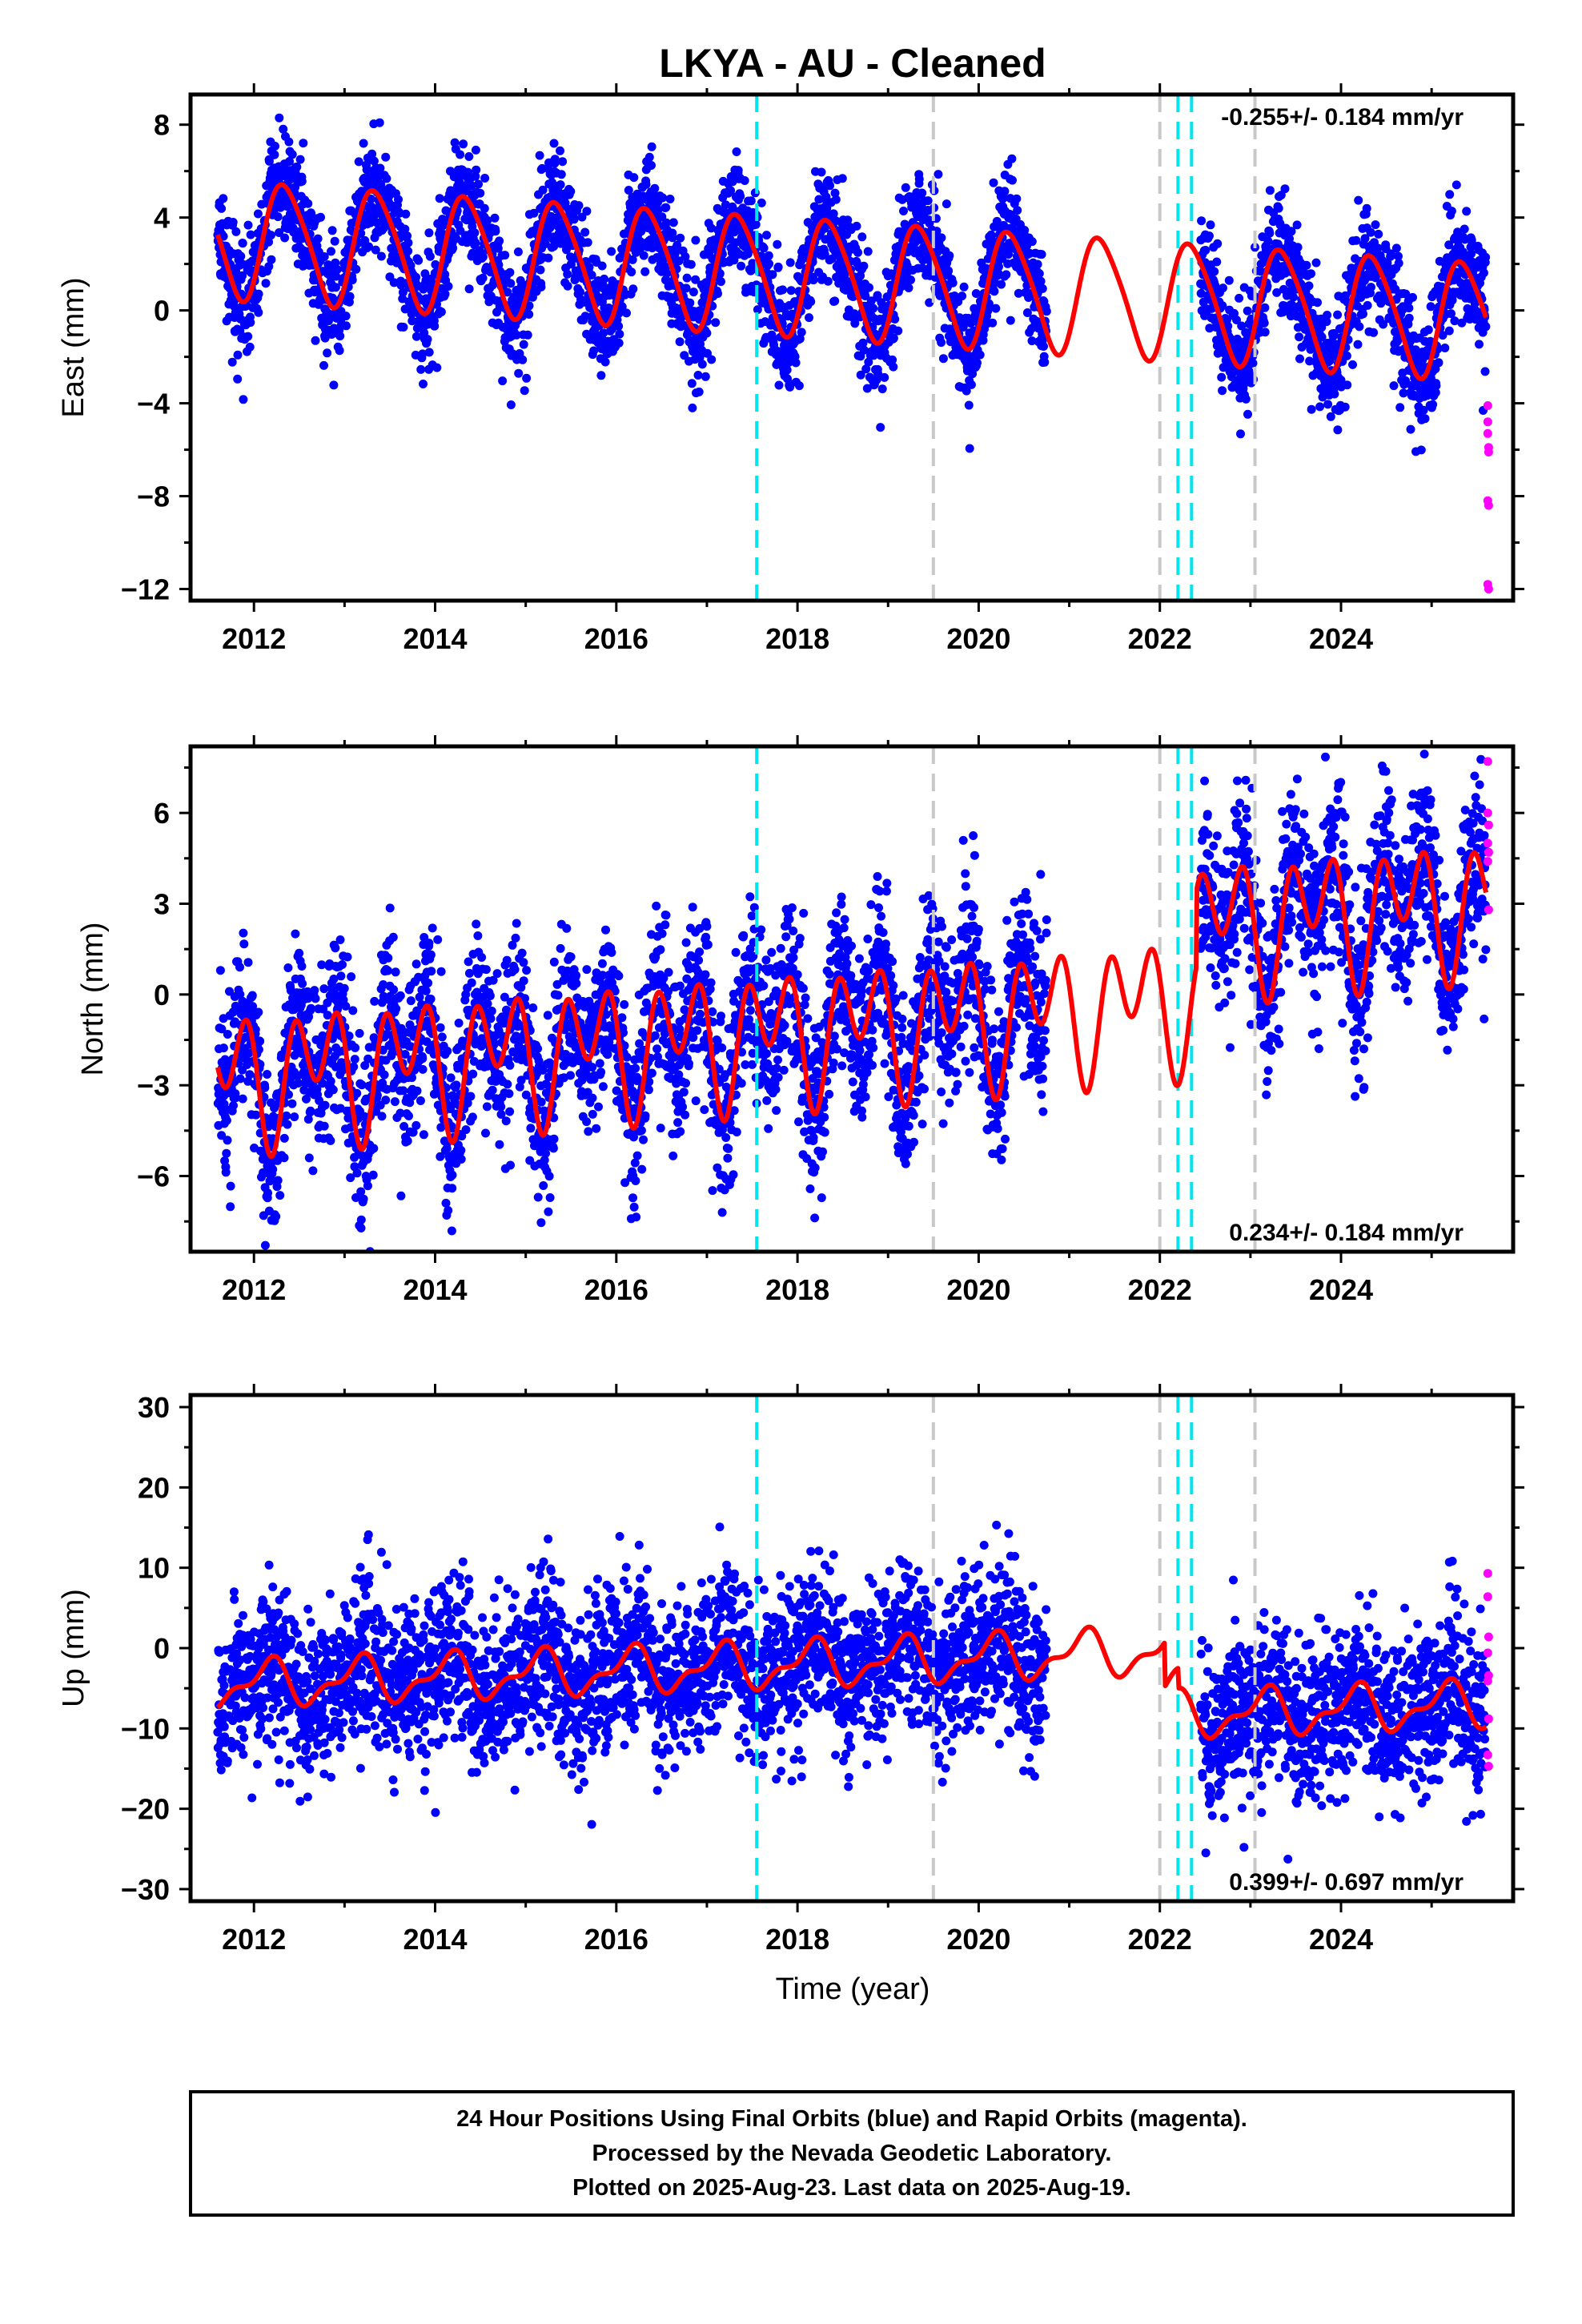  What do you see at coordinates (162, 311) in the screenshot?
I see `y-tick-label: 0` at bounding box center [162, 311].